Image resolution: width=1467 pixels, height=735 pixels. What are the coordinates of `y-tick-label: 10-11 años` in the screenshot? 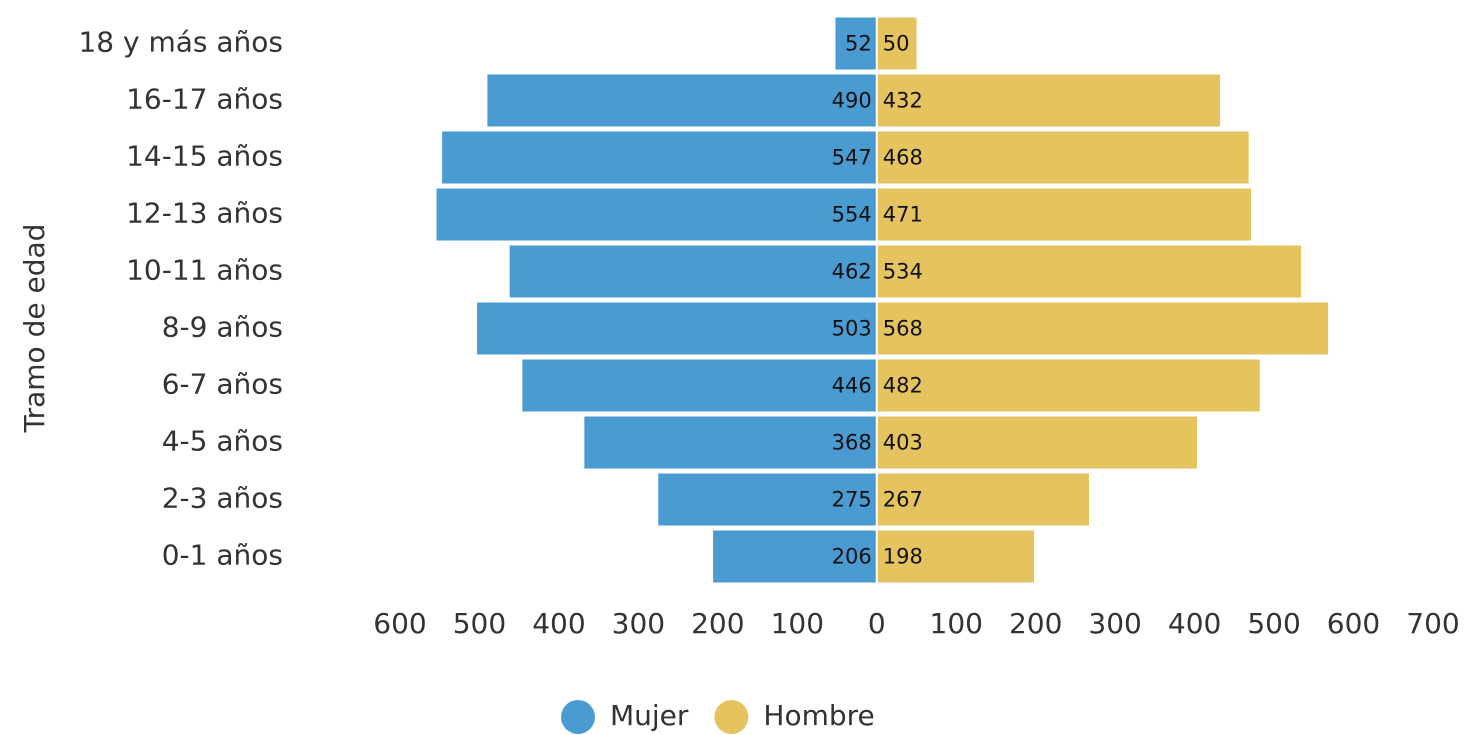 It's located at (204, 270).